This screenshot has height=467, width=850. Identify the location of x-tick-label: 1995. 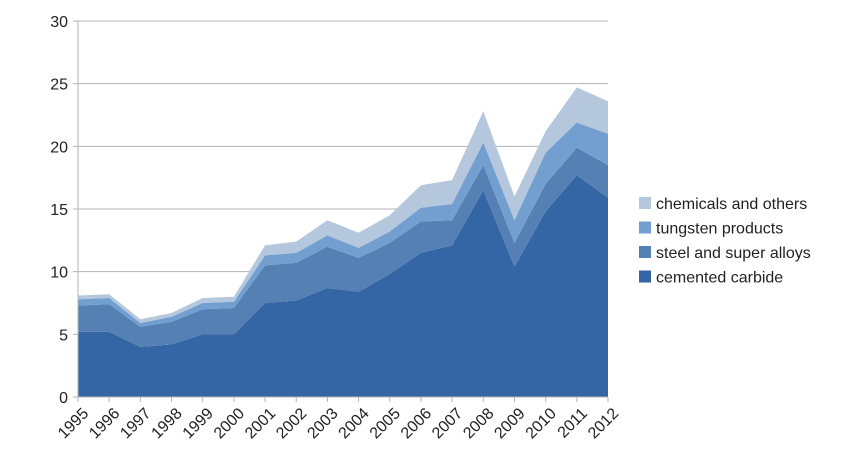
(73, 423).